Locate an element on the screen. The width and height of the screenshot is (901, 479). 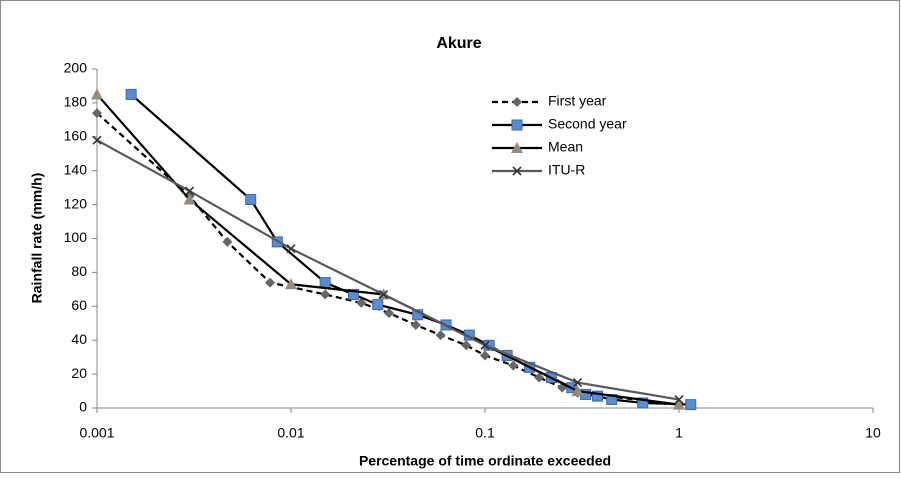
y-axis-label: Rainfall rate (mm/h) is located at coordinates (37, 238).